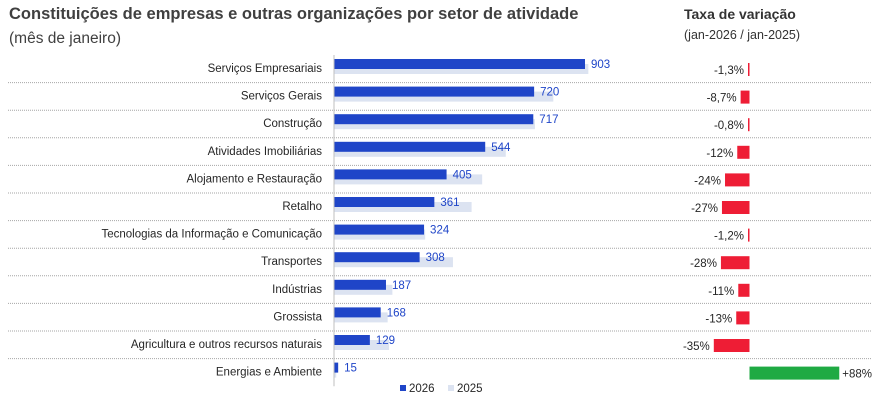 The width and height of the screenshot is (876, 407). I want to click on rate-value-label: -12%, so click(719, 154).